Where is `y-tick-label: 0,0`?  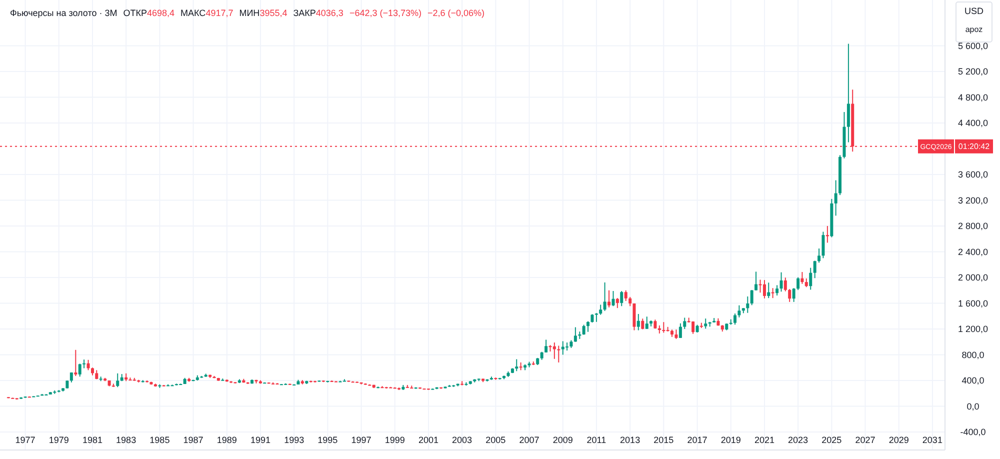
y-tick-label: 0,0 is located at coordinates (973, 406).